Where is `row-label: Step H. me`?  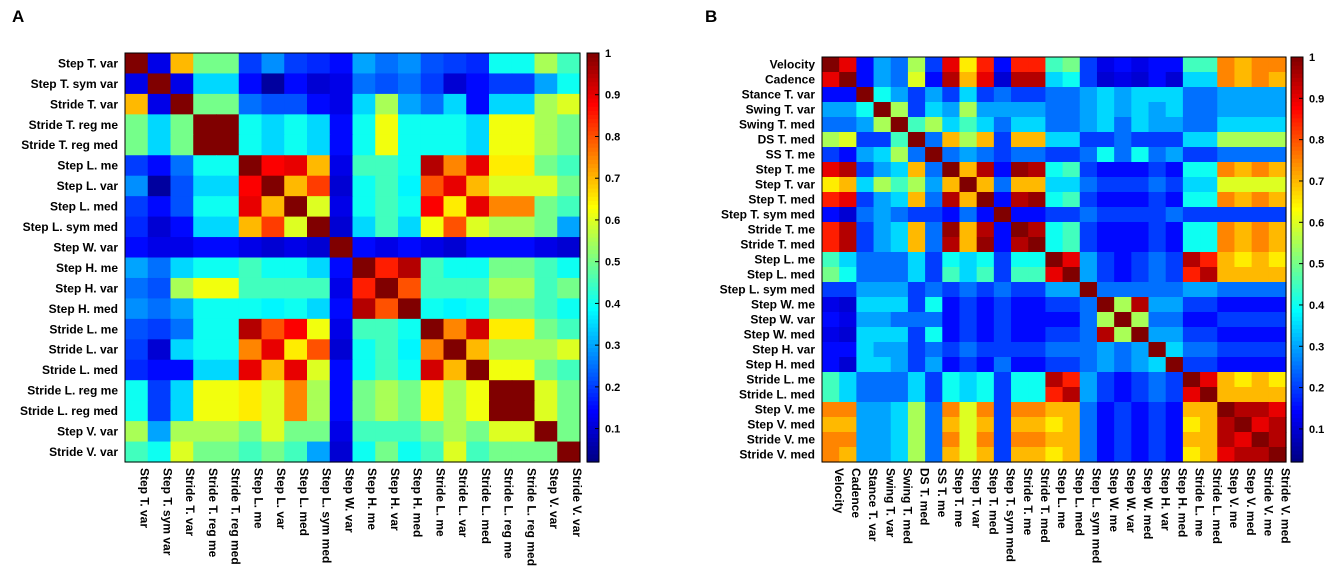 row-label: Step H. me is located at coordinates (87, 268).